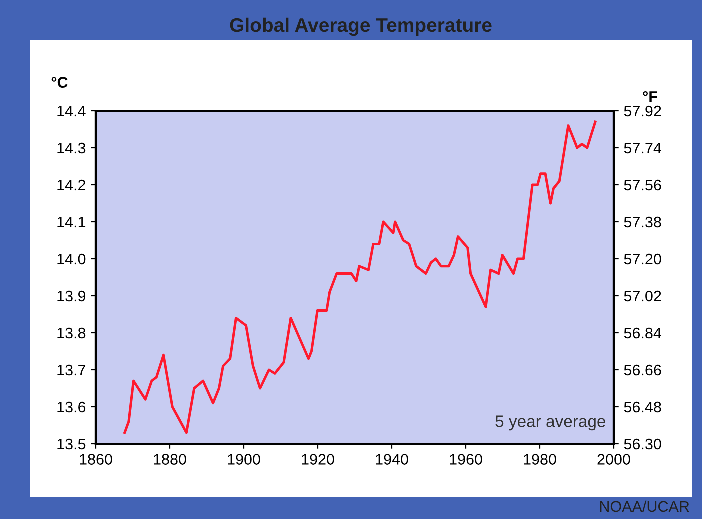 The width and height of the screenshot is (702, 519). I want to click on y2-tick-label: 56.84, so click(643, 333).